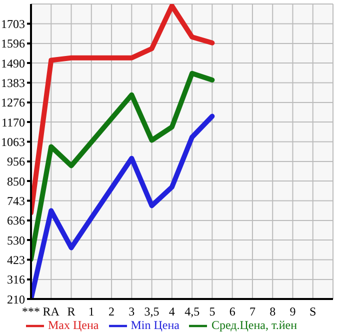 The image size is (345, 335). Describe the element at coordinates (293, 311) in the screenshot. I see `x-tick-label: 9` at that location.